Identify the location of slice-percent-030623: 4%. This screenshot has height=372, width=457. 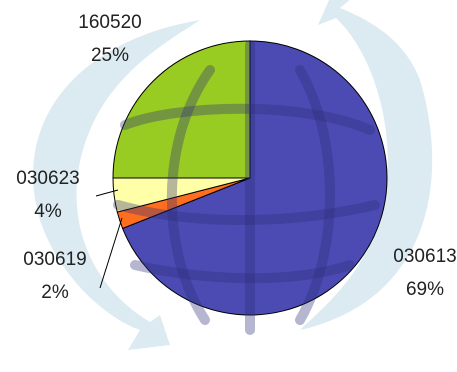
(48, 211).